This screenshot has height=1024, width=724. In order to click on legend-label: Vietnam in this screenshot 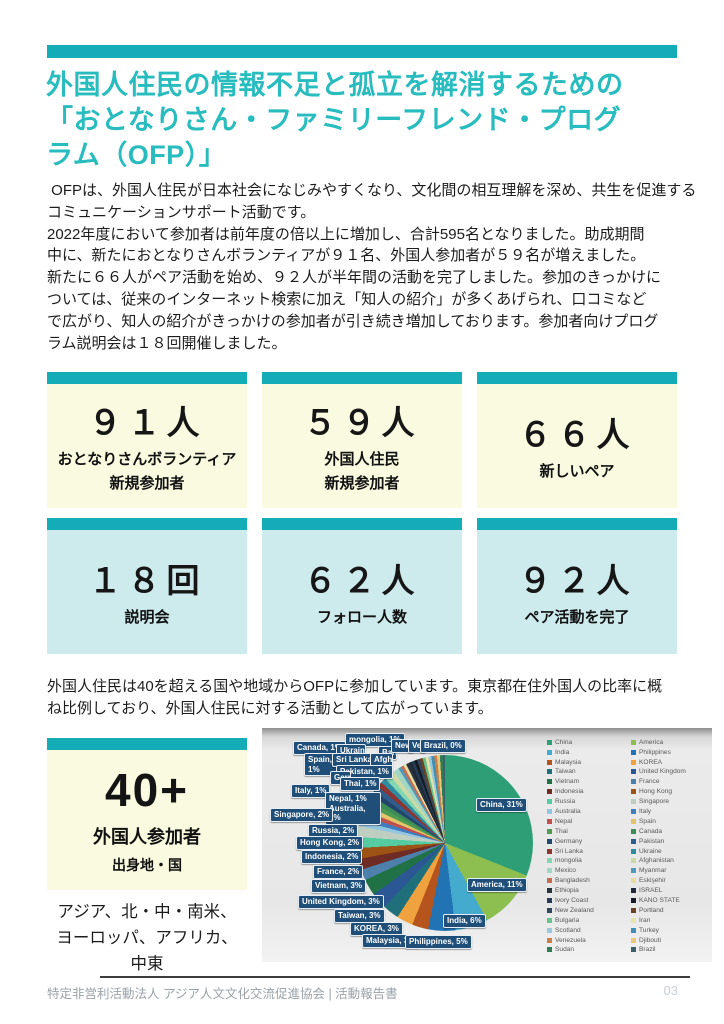, I will do `click(567, 782)`.